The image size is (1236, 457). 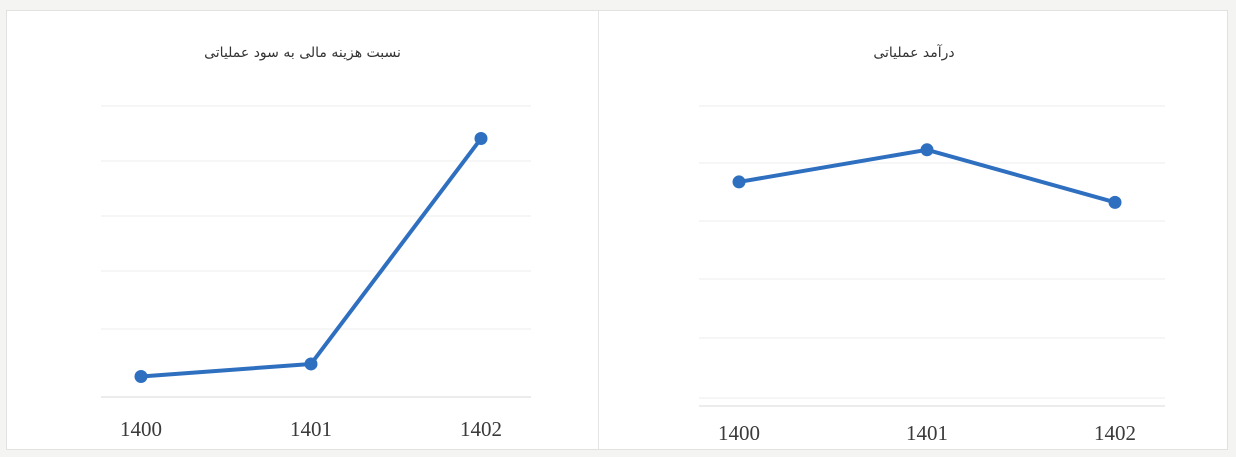 I want to click on chart-title: درآمد عملیاتی, so click(x=914, y=53).